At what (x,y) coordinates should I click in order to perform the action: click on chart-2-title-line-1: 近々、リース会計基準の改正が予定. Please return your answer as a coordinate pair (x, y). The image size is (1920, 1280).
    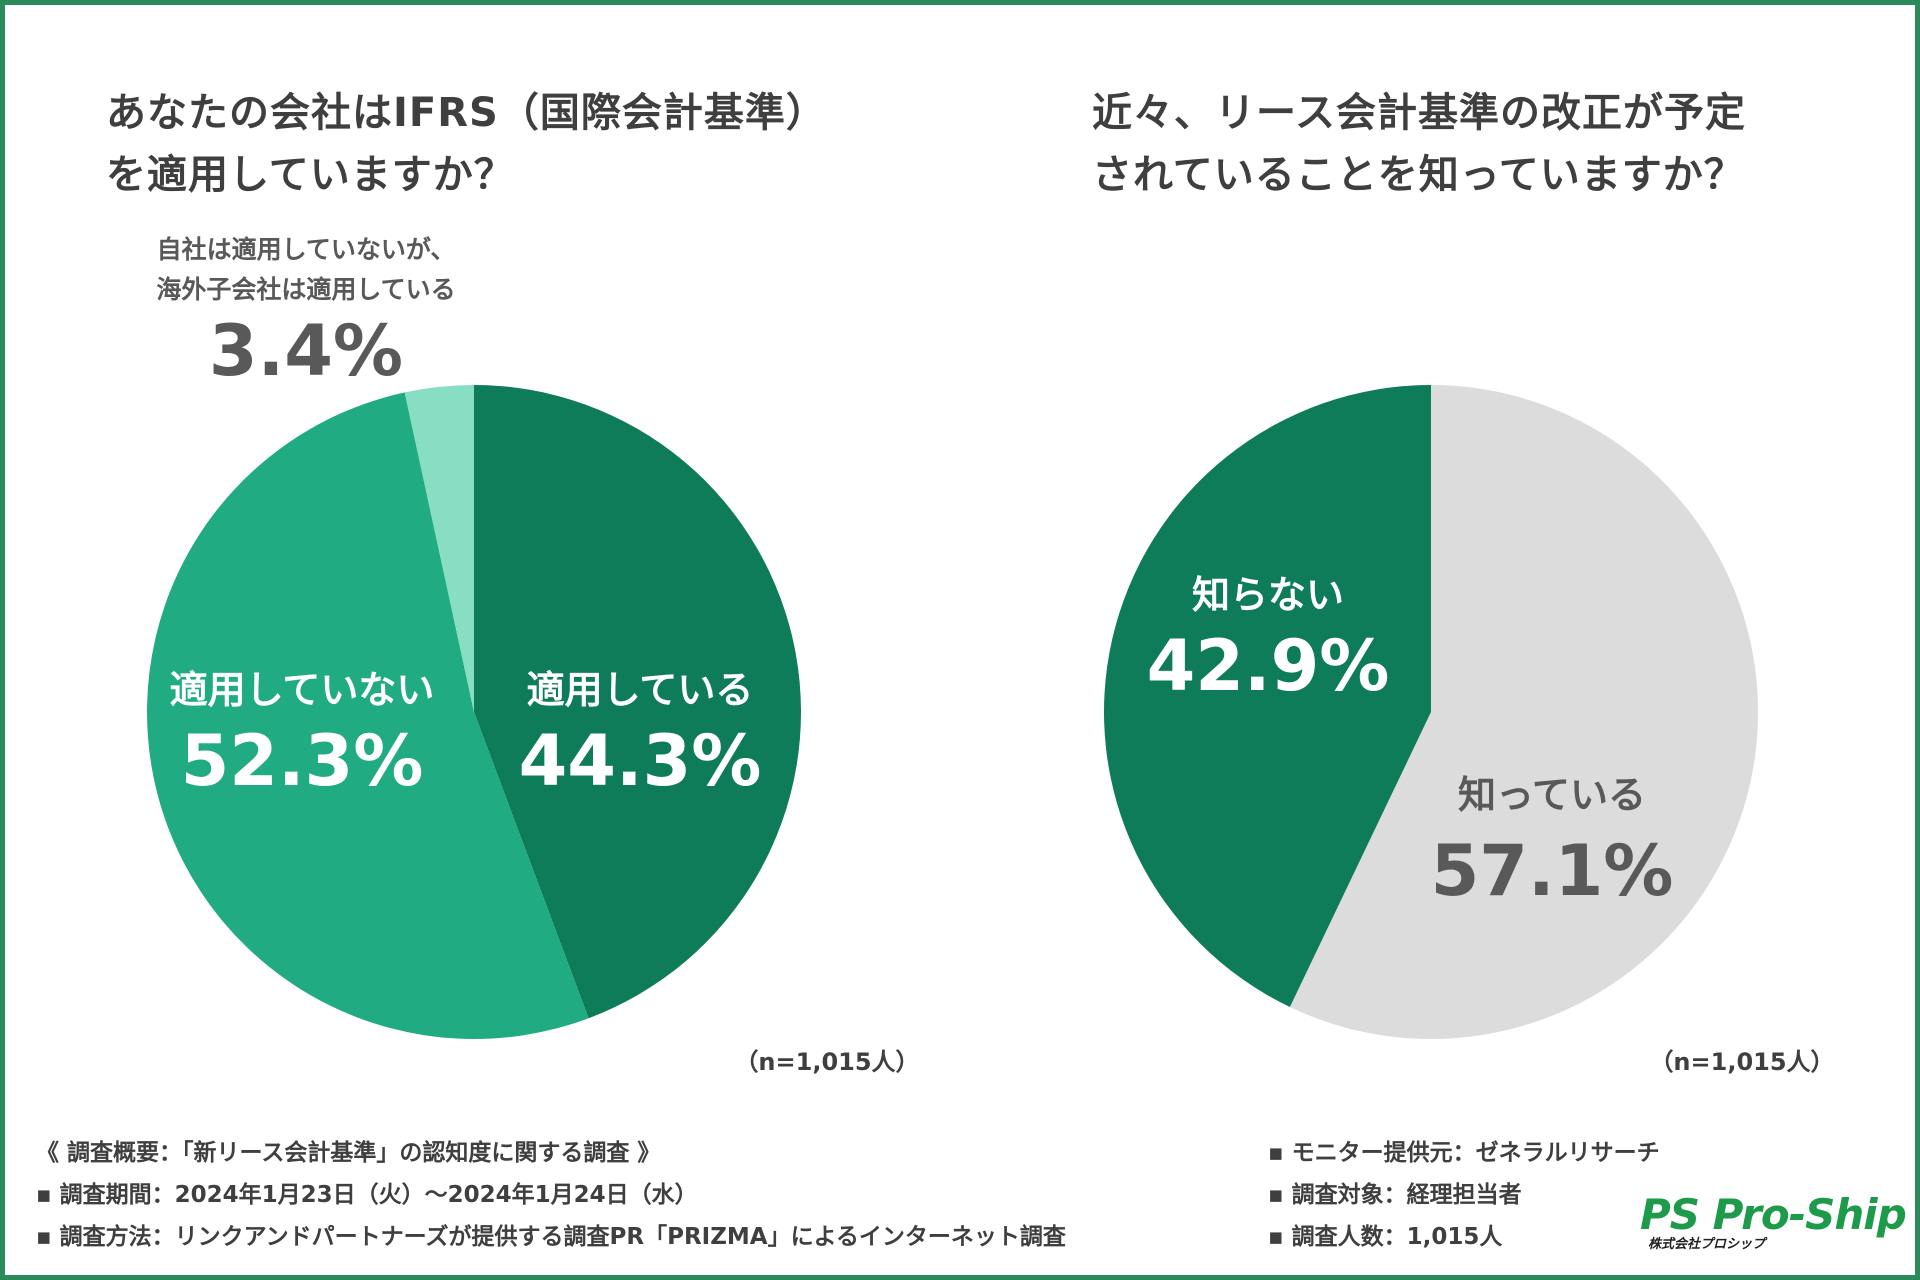
    Looking at the image, I should click on (1419, 113).